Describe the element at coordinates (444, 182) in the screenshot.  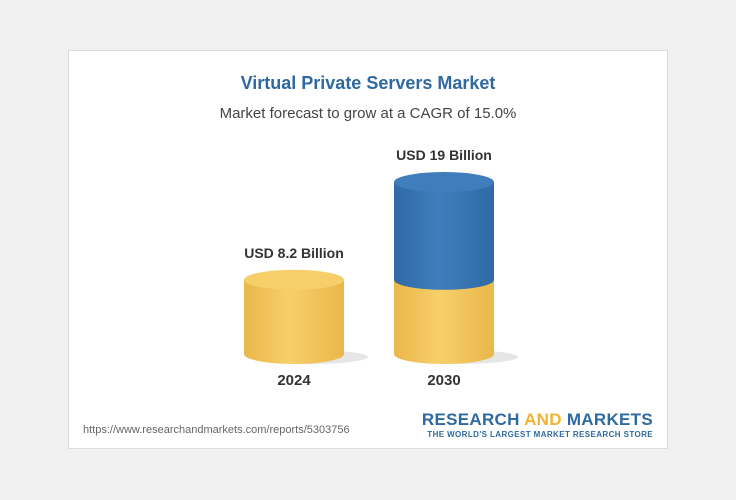
I see `bar-2030-growth-top` at that location.